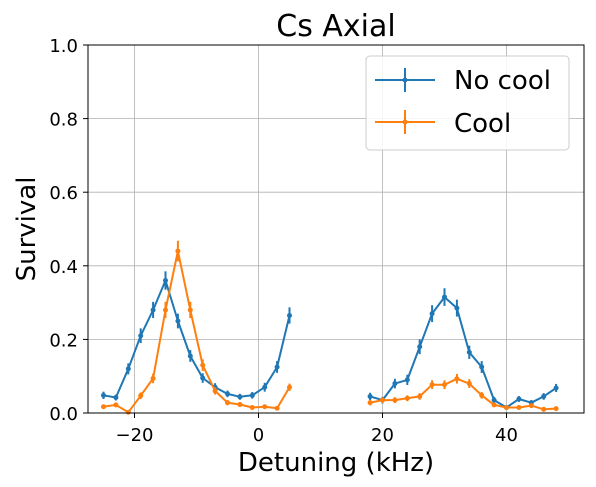 The image size is (596, 487). I want to click on y-tick-label: 0.4, so click(63, 267).